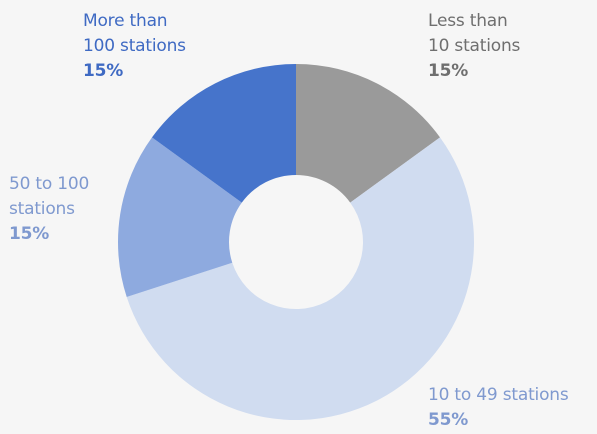 This screenshot has height=434, width=597. I want to click on slice-label-more-than-100: More than 100 stations 15%, so click(134, 46).